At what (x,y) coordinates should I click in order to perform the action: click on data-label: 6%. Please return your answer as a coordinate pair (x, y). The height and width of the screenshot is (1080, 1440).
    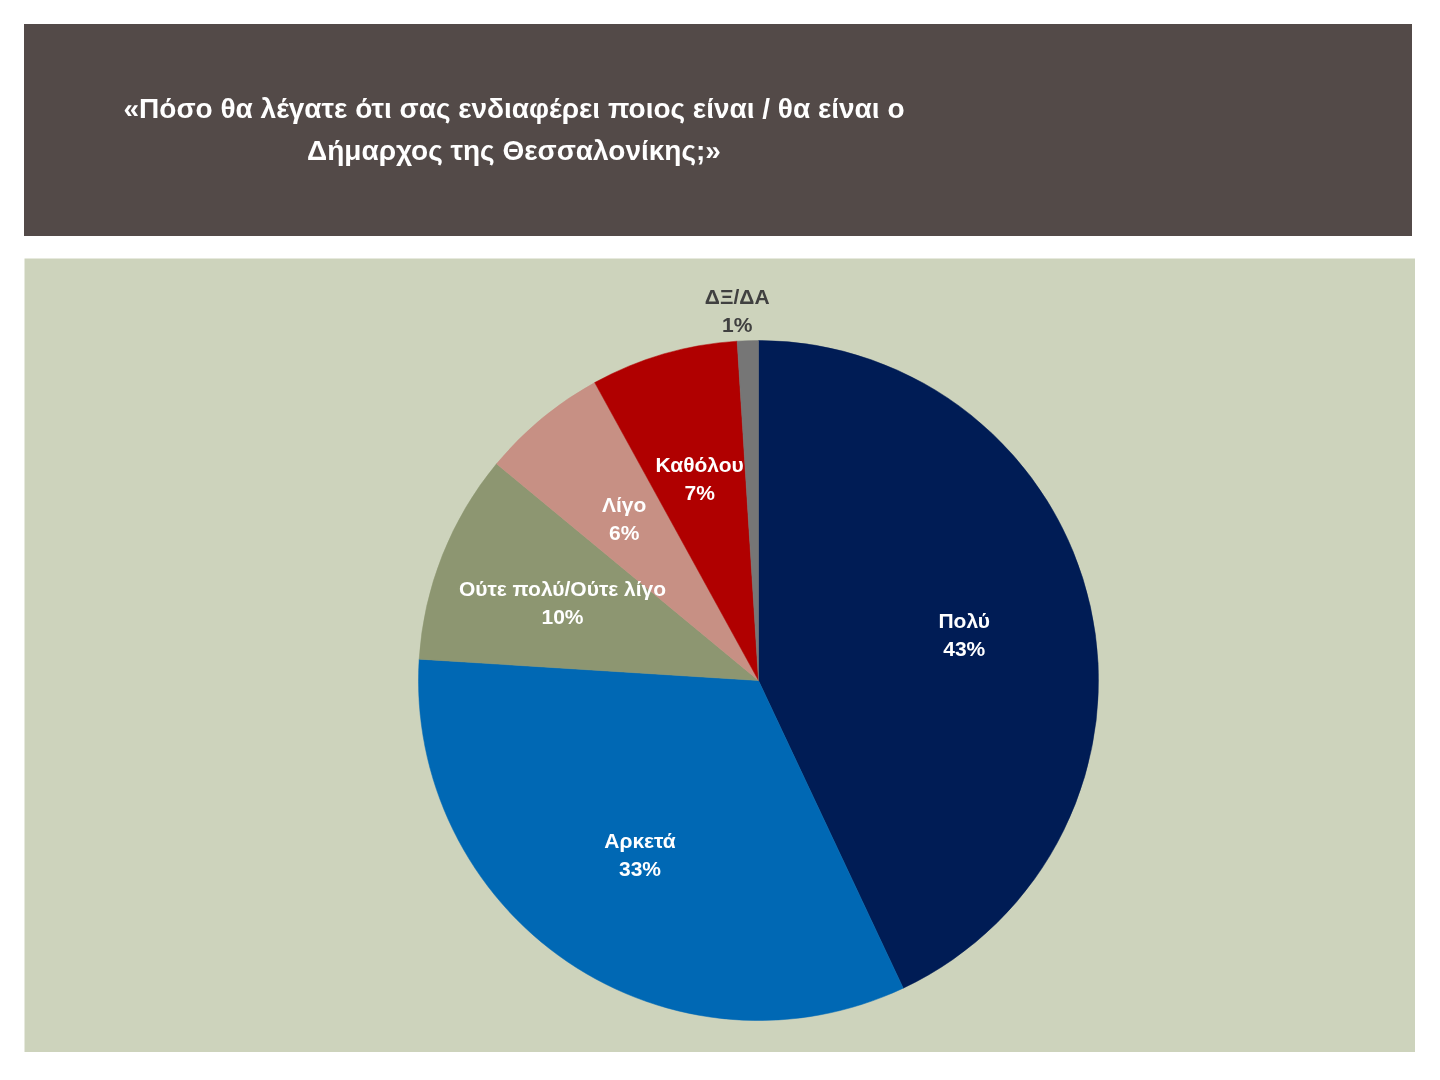
    Looking at the image, I should click on (624, 532).